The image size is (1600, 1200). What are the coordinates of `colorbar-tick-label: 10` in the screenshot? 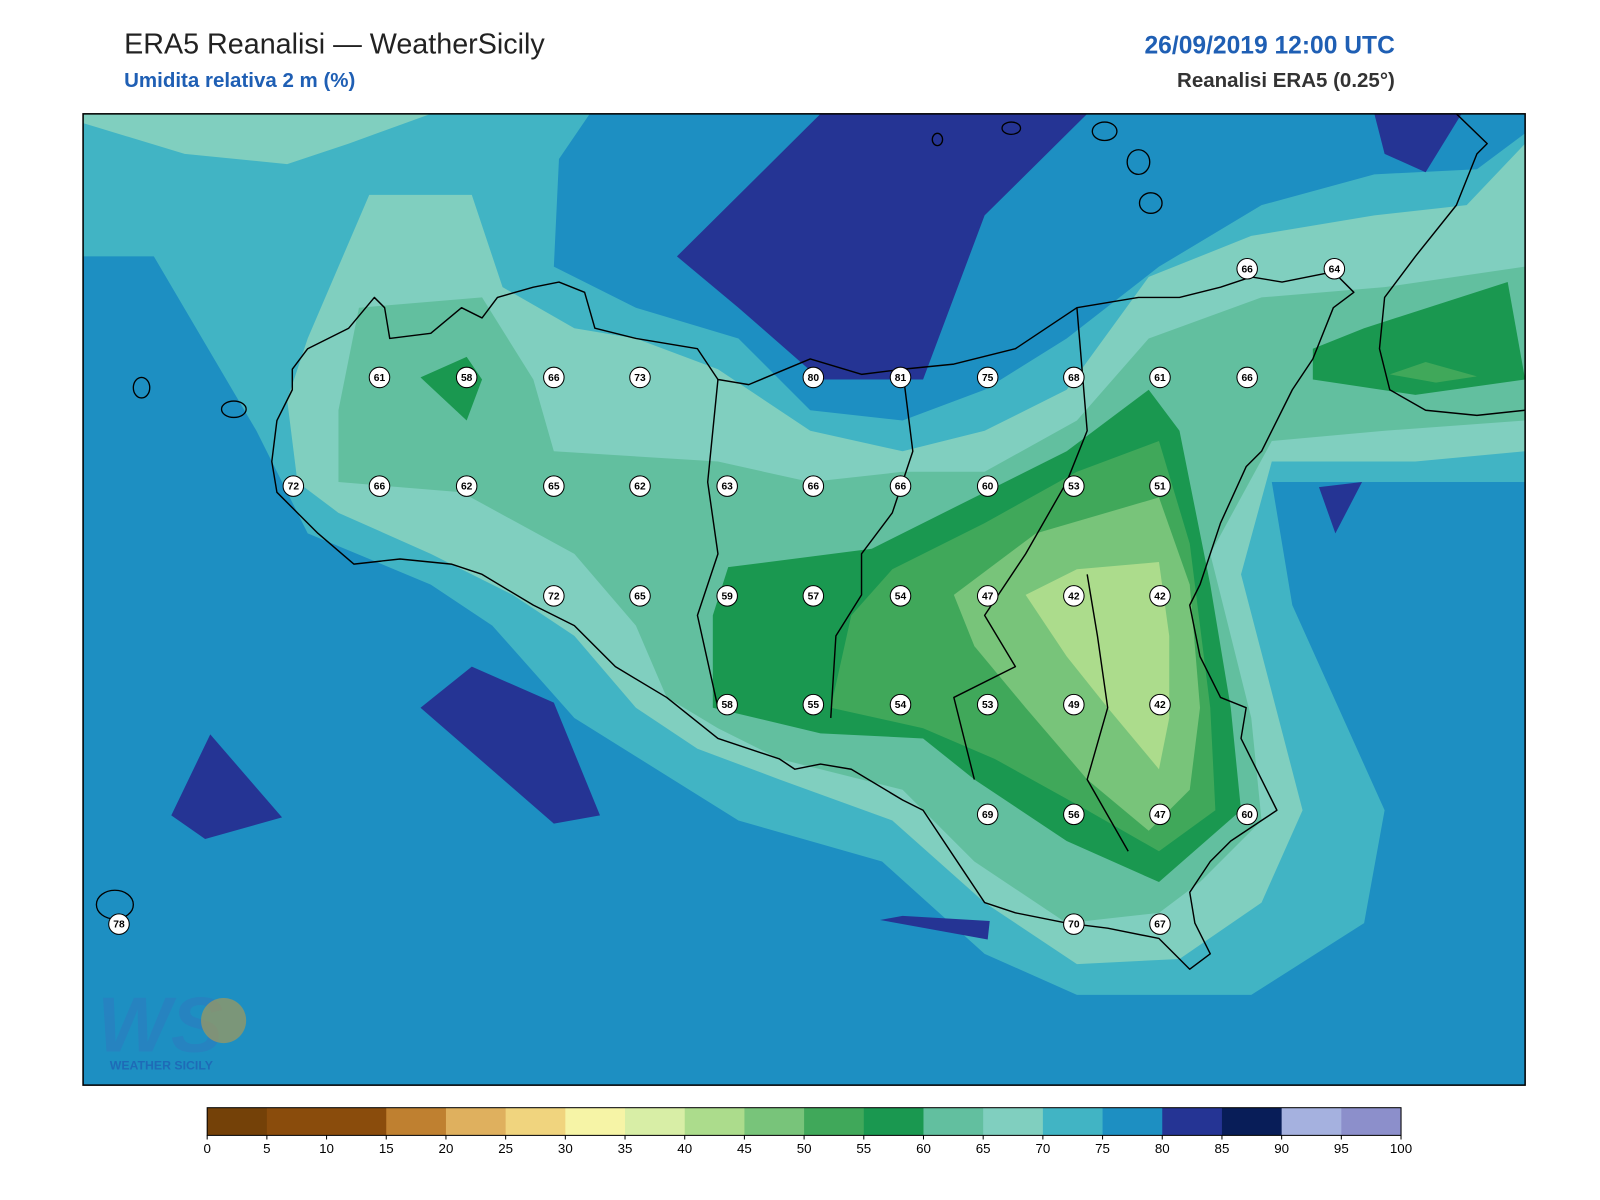 It's located at (326, 1148).